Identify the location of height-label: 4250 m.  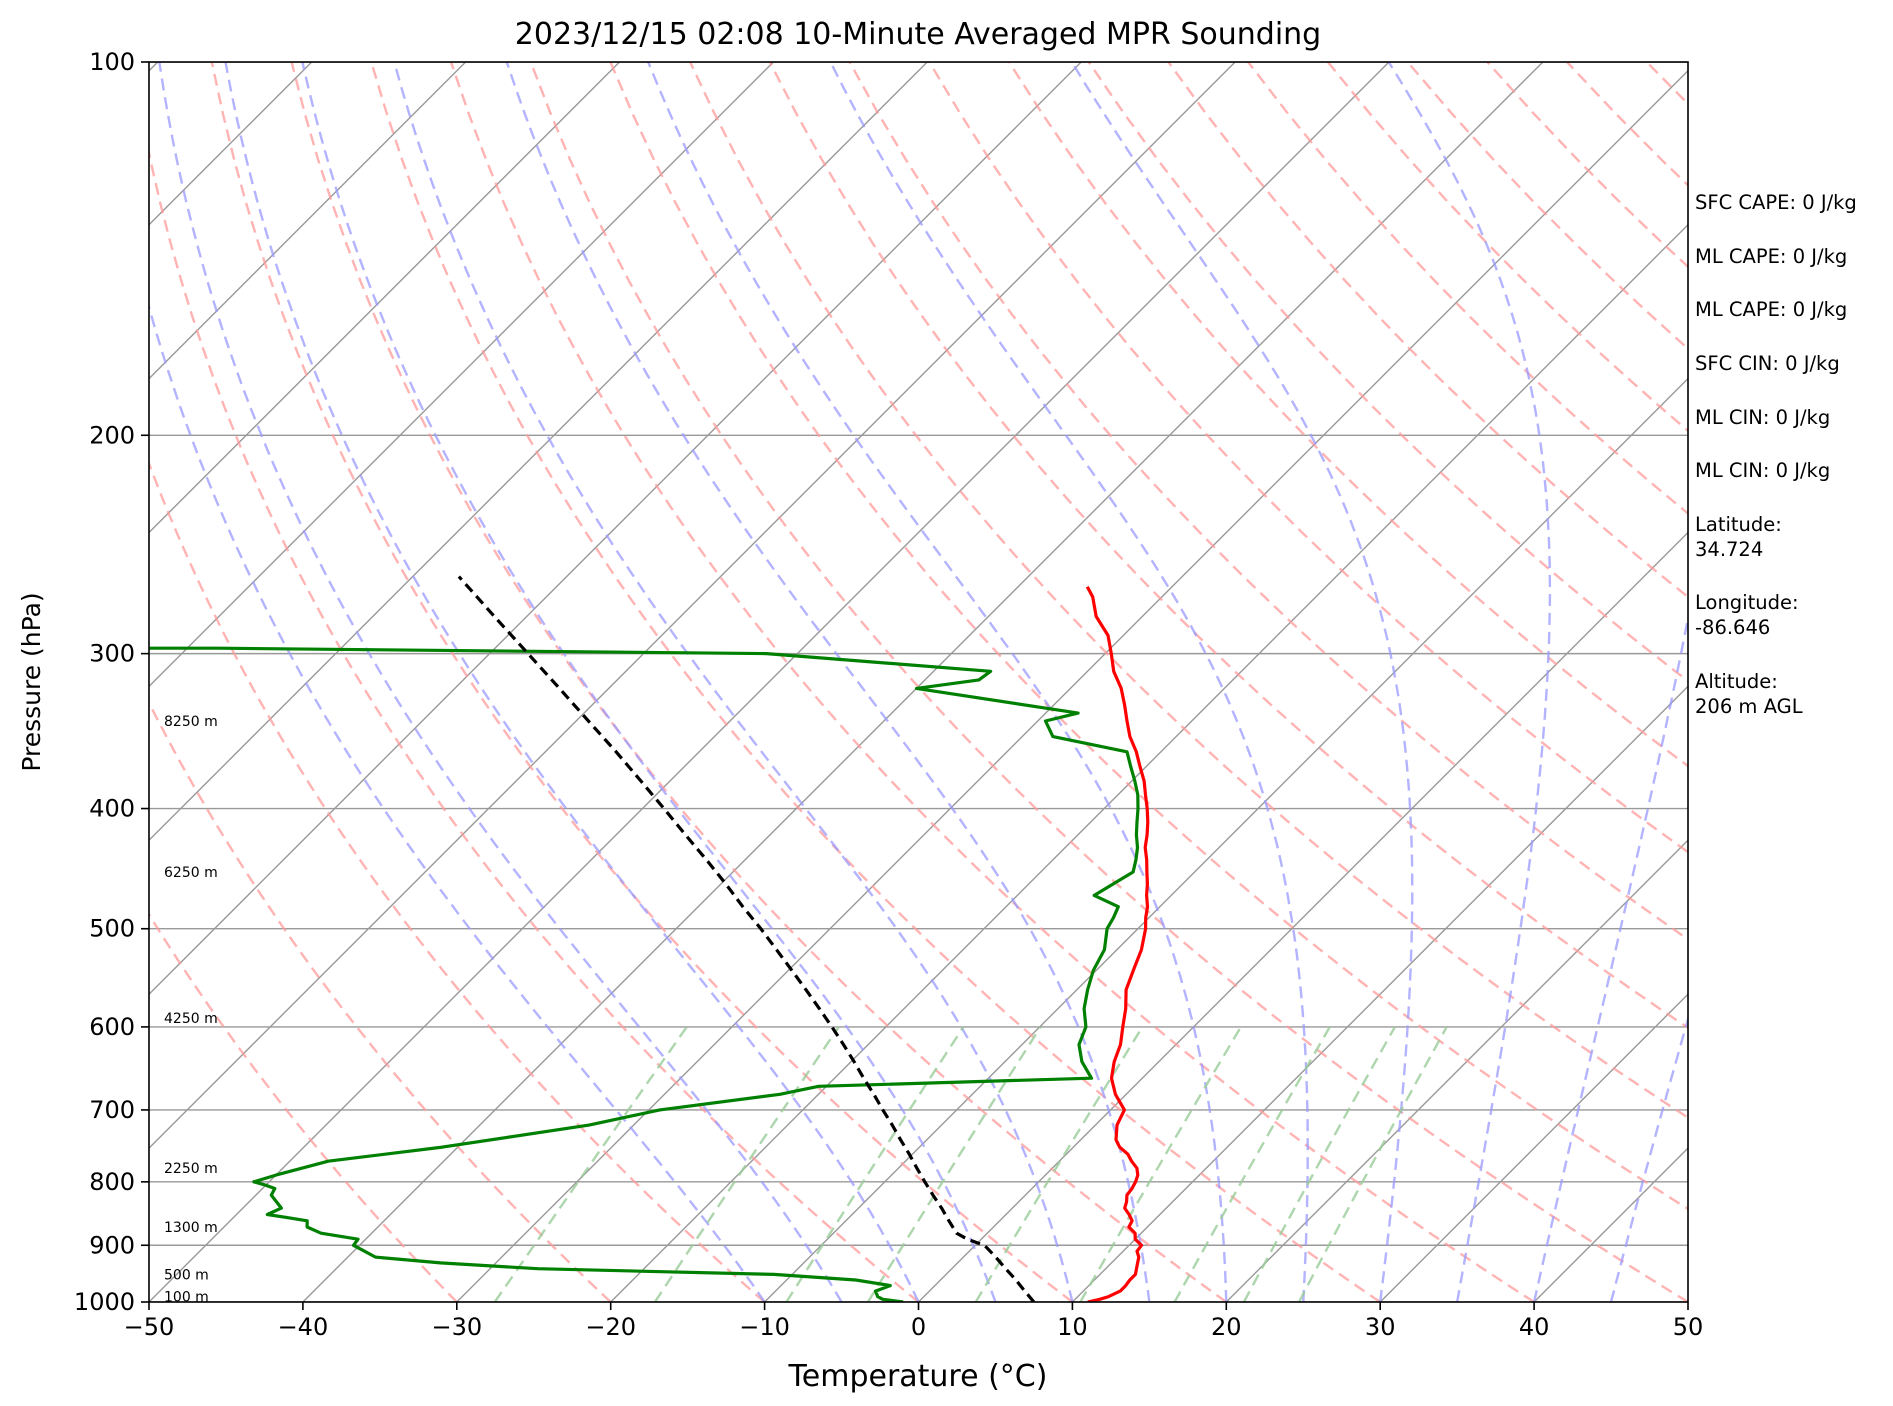
(191, 1019).